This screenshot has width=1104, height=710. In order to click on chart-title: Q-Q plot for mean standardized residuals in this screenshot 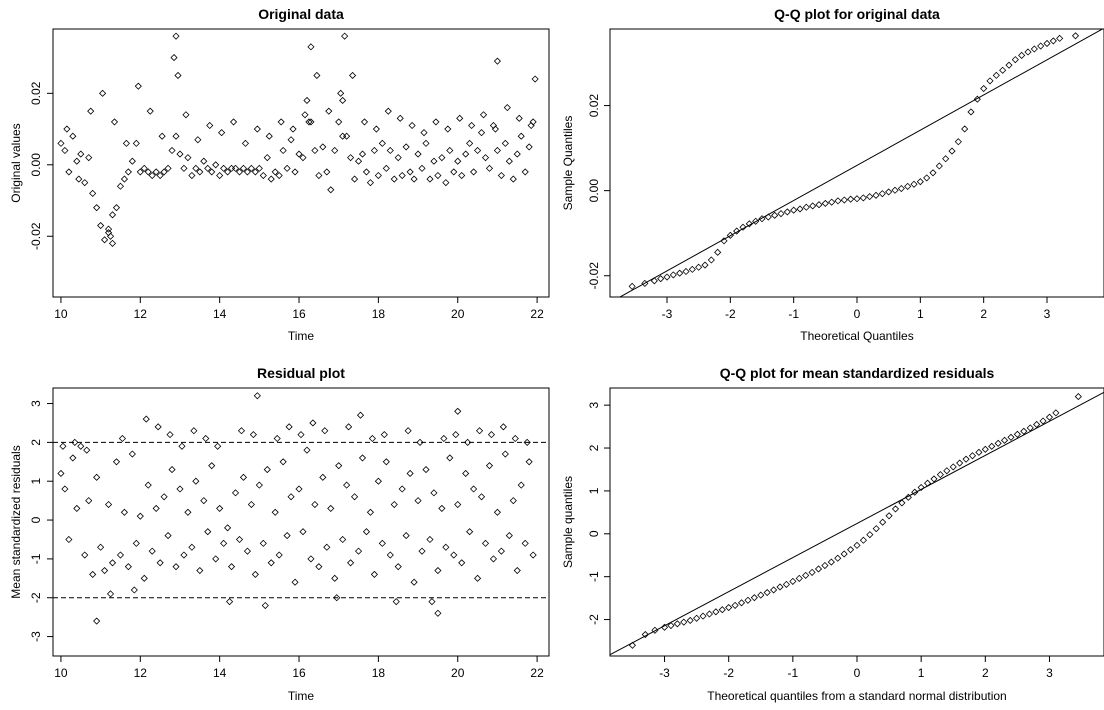, I will do `click(857, 373)`.